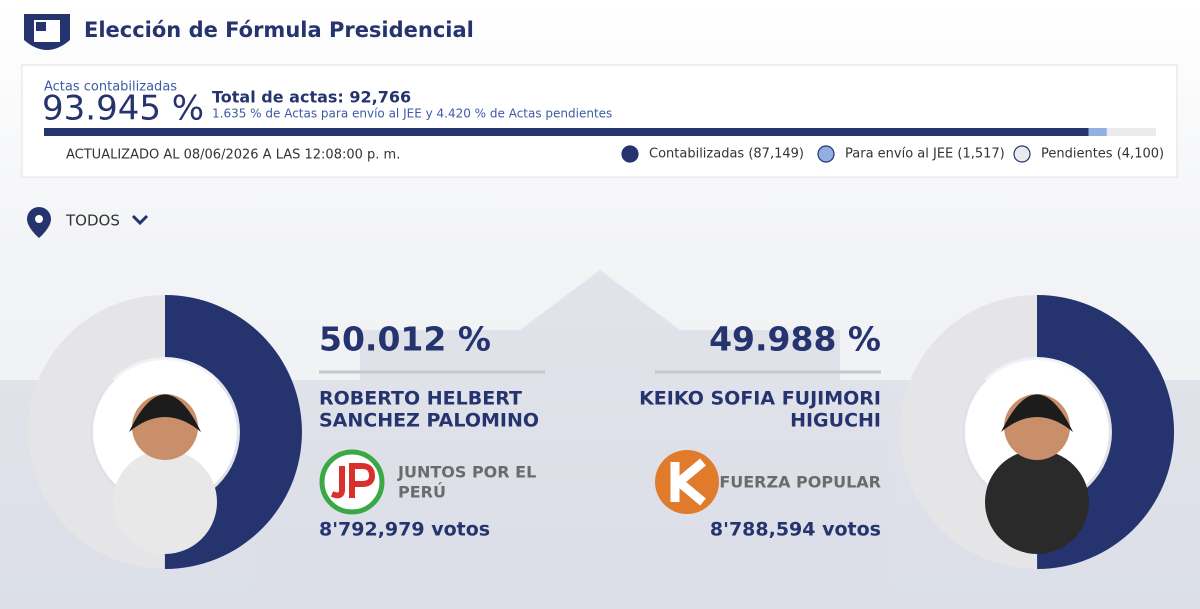  Describe the element at coordinates (726, 154) in the screenshot. I see `legend-label: Contabilizadas (87,149)` at that location.